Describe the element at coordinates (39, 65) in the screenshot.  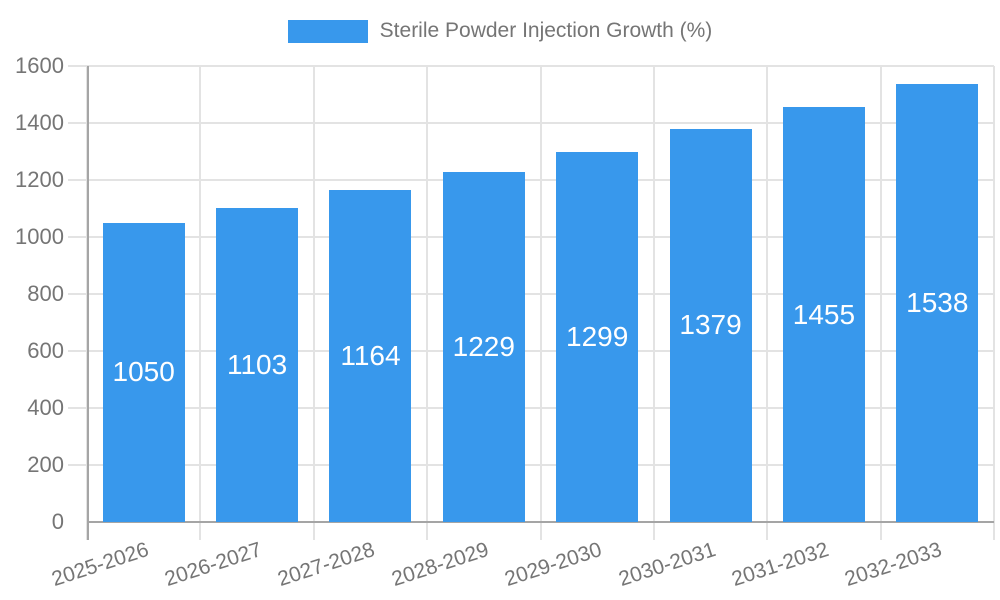
I see `y-tick-label: 1600` at that location.